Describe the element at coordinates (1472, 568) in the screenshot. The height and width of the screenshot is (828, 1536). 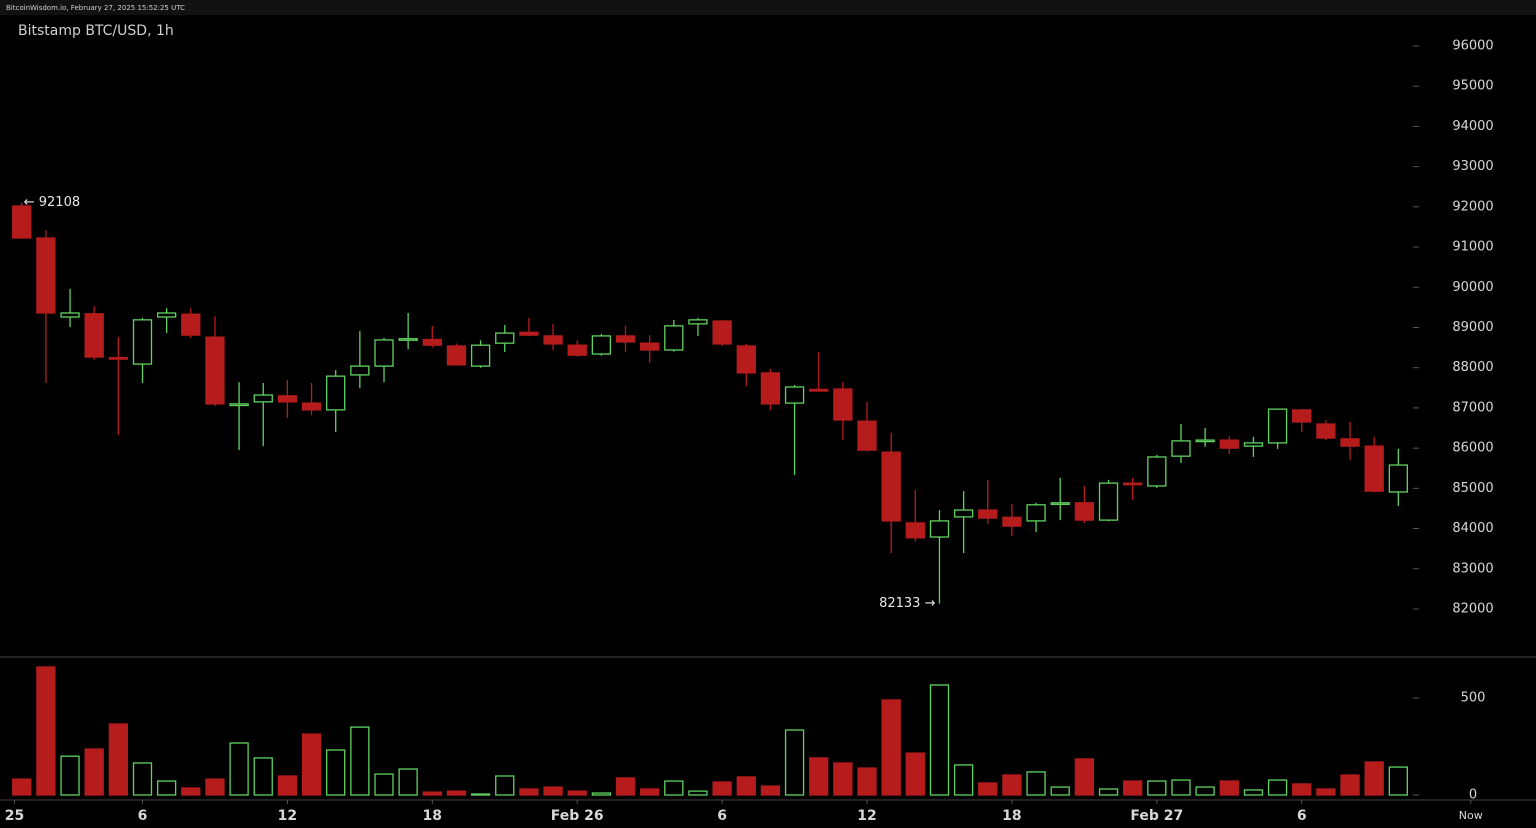
I see `y-tick-label: 83000` at that location.